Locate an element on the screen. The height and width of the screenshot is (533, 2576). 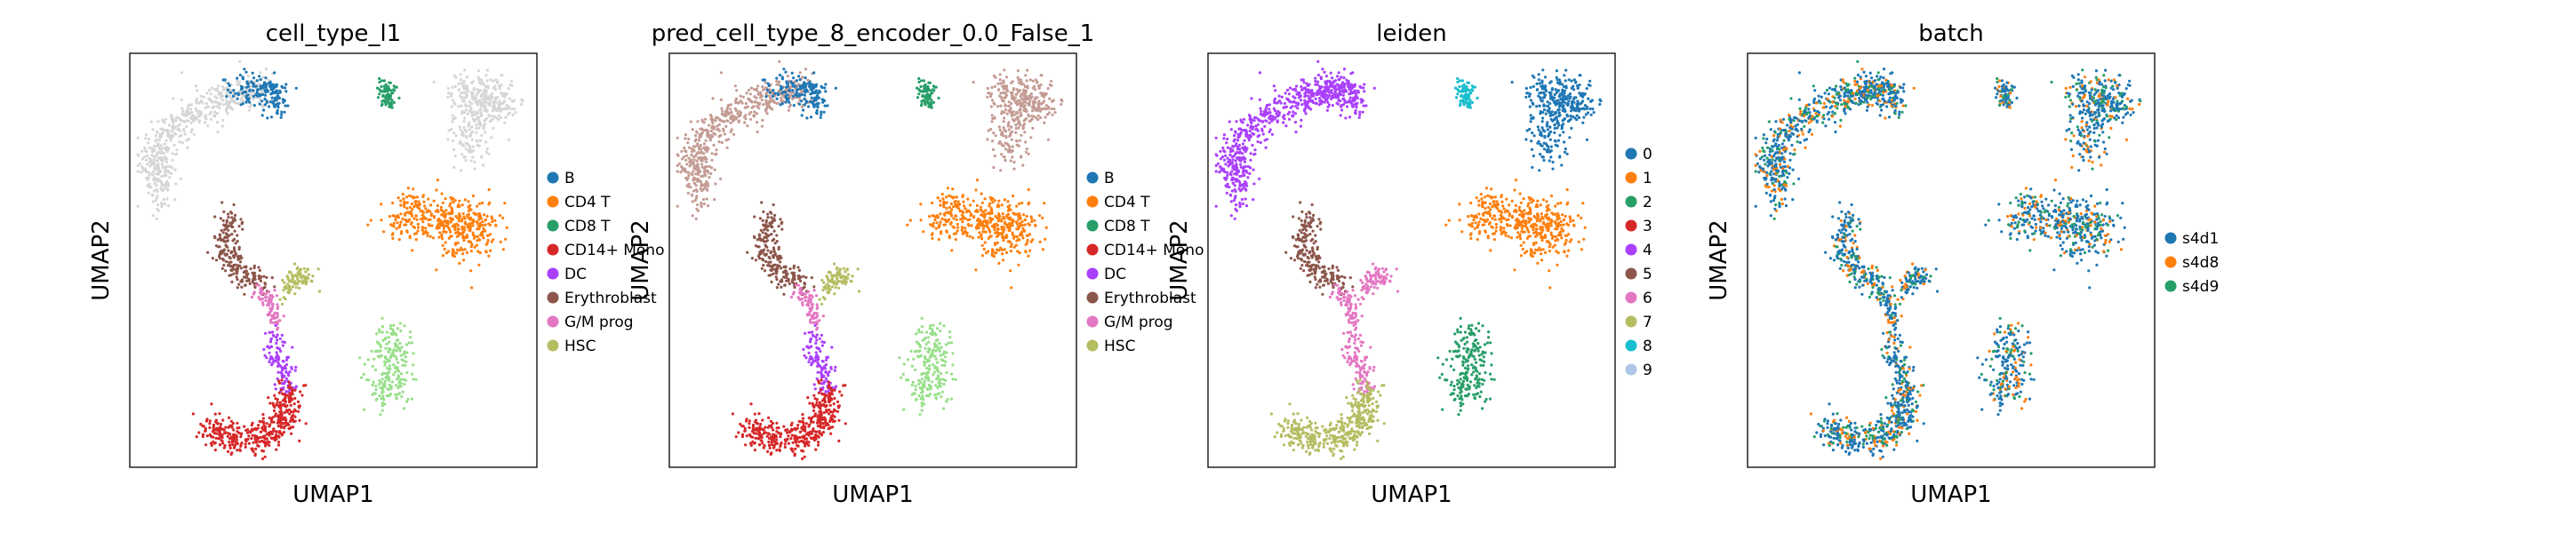
chart-title: pred_cell_type_8_encoder_0.0_False_1 is located at coordinates (873, 33).